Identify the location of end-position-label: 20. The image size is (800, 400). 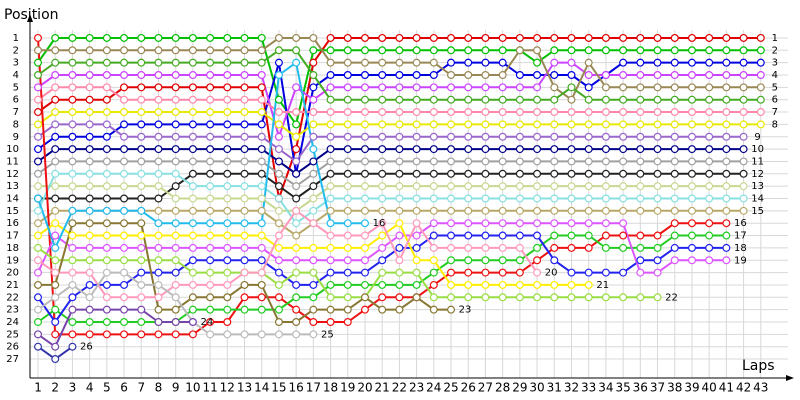
(551, 273).